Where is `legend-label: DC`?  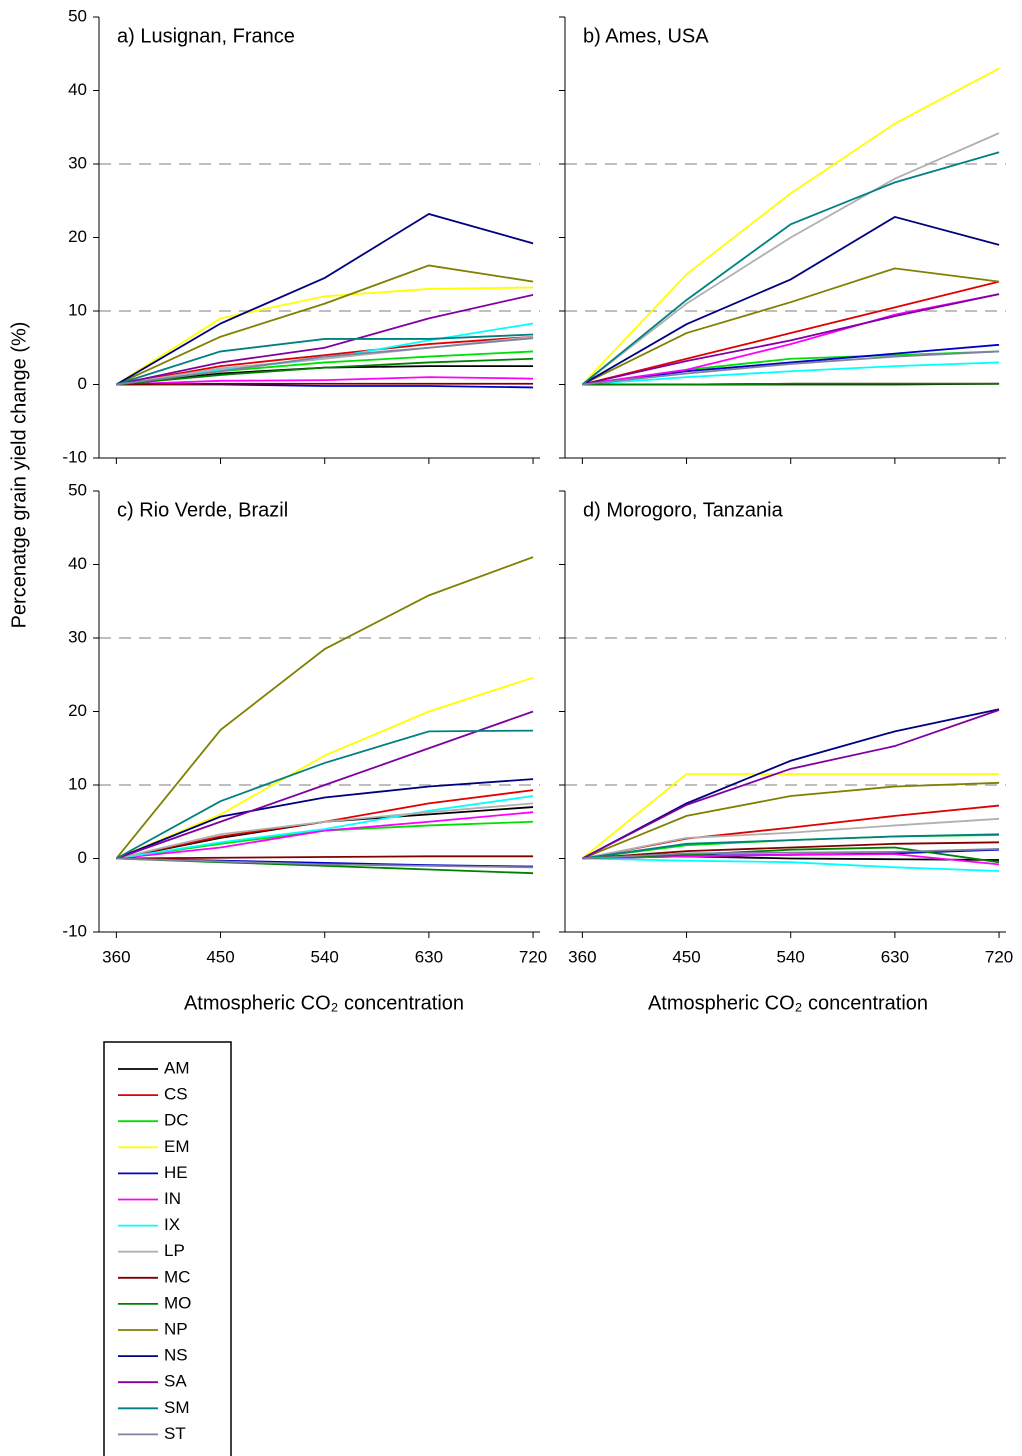 legend-label: DC is located at coordinates (176, 1120).